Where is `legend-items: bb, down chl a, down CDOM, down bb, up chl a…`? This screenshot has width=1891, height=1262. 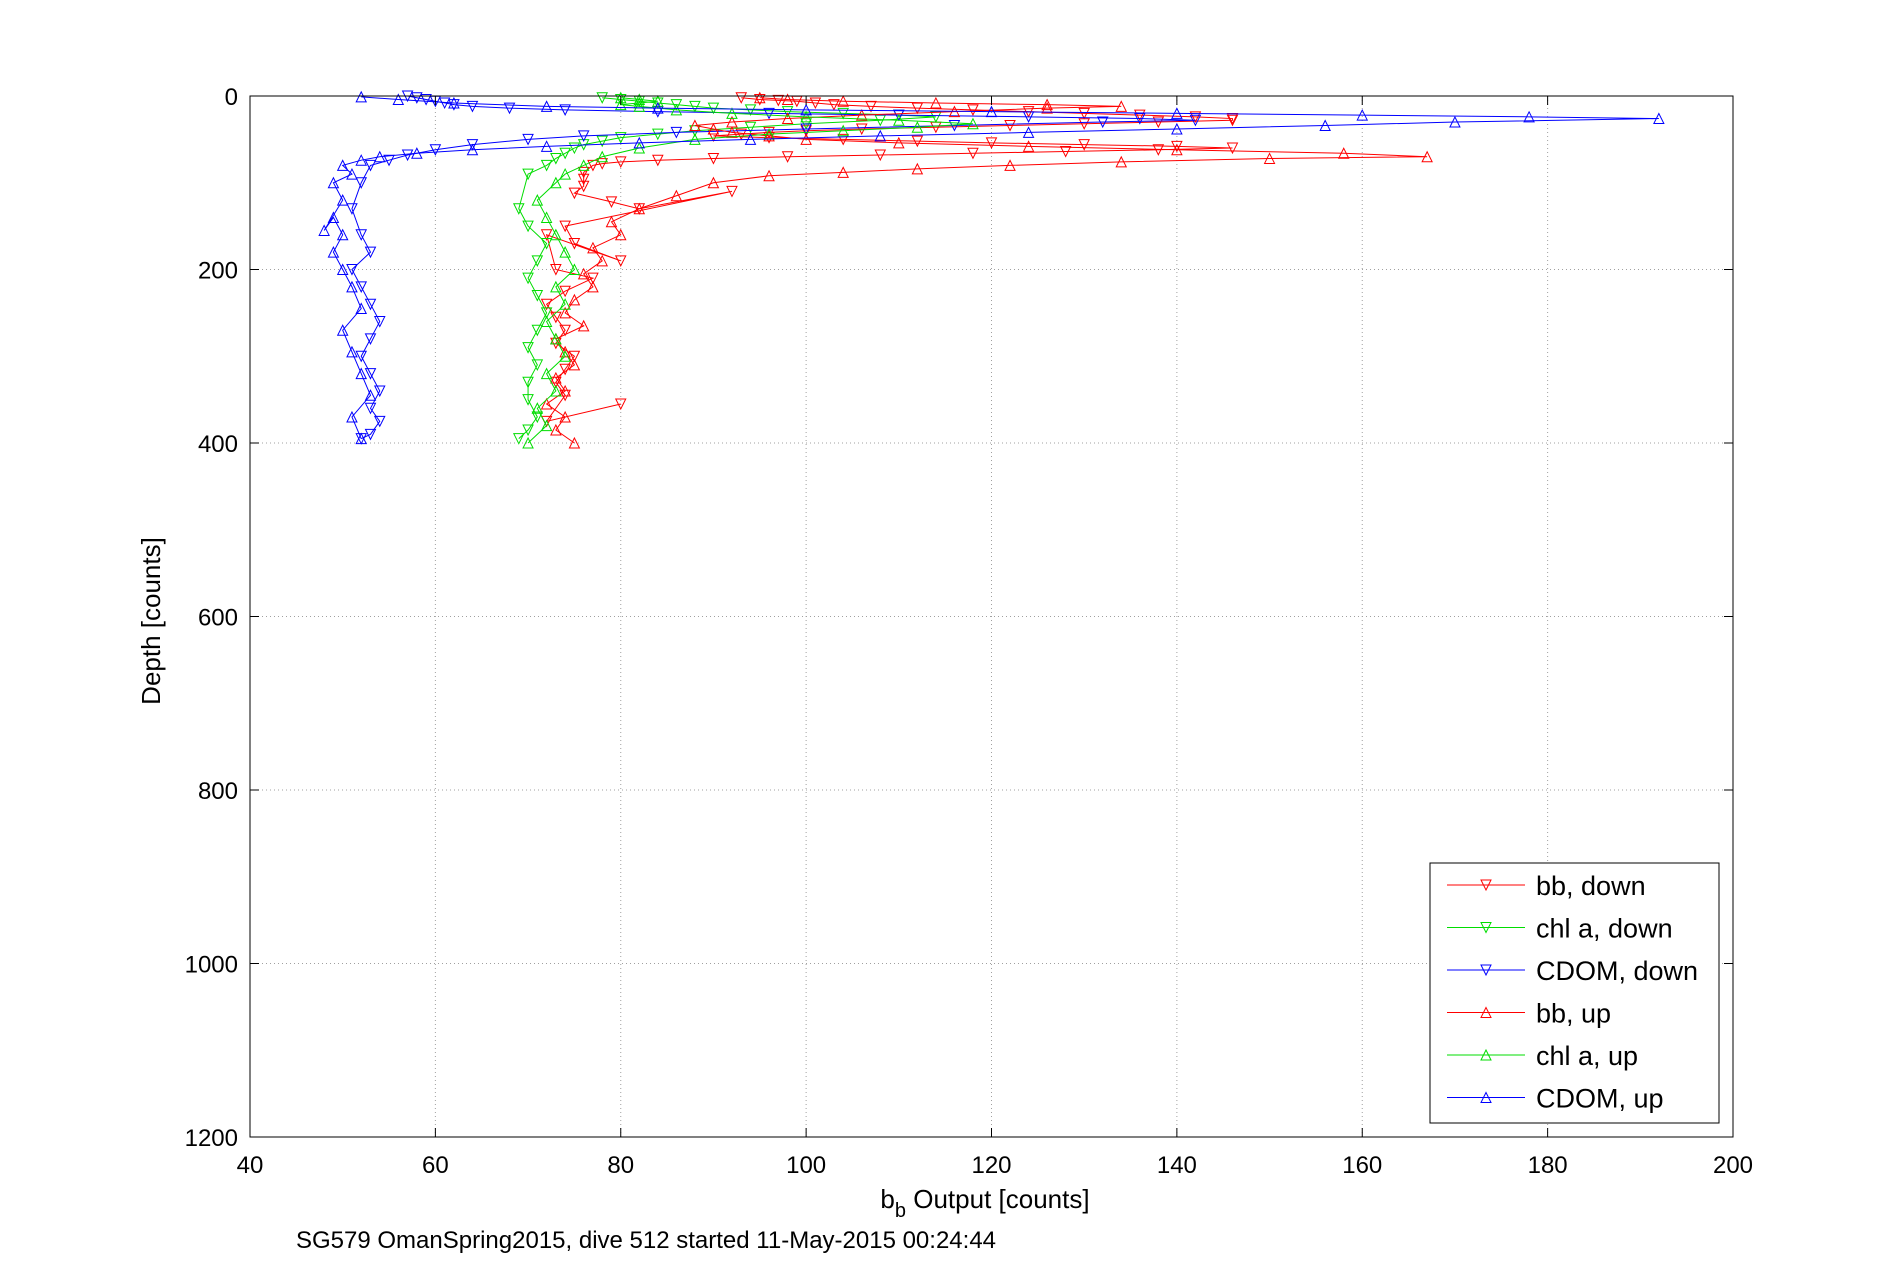 legend-items: bb, down chl a, down CDOM, down bb, up chl a… is located at coordinates (1572, 992).